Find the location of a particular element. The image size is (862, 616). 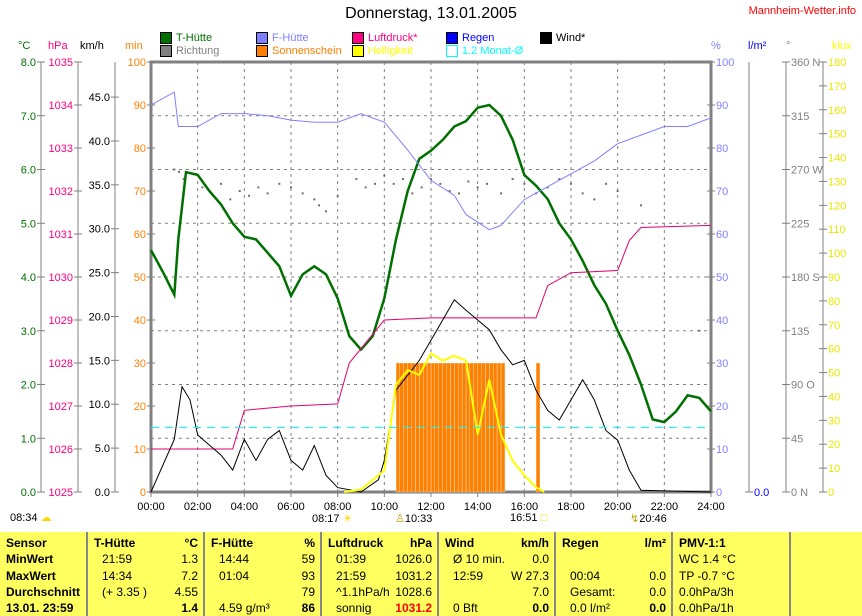

table-row: Ø 10 min. 0.0 is located at coordinates (497, 559).